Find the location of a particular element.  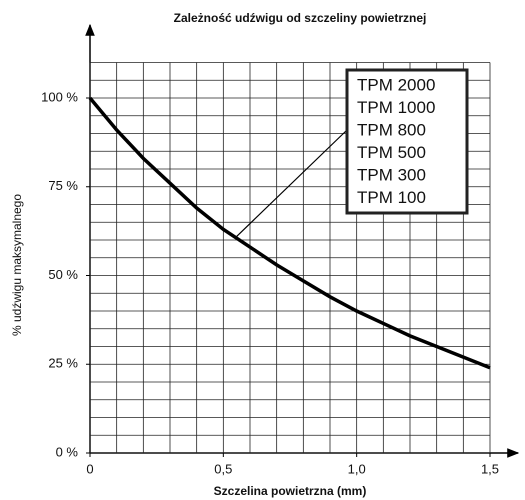

x-axis-label: Szczelina powietrzna (mm) is located at coordinates (290, 491).